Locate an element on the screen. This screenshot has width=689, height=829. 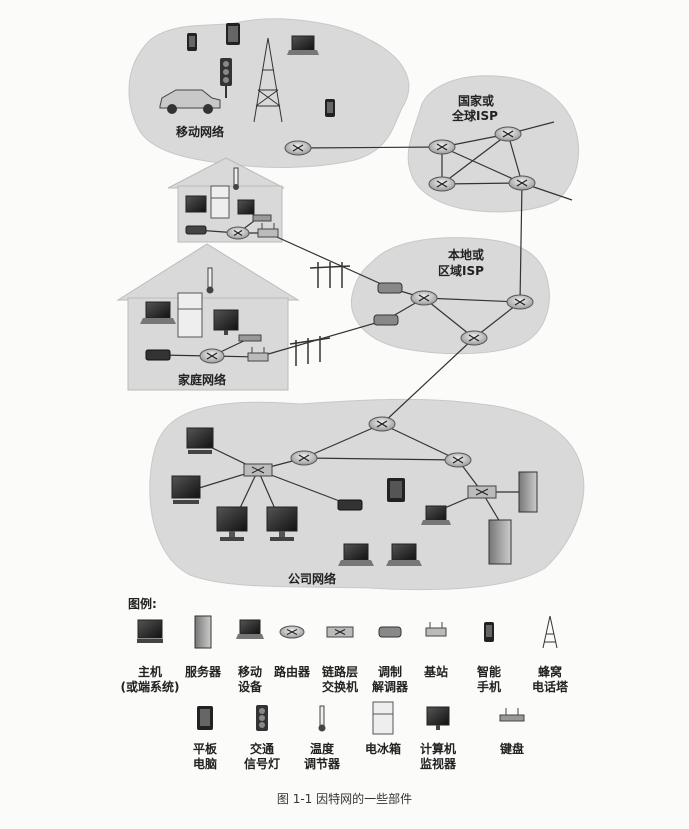
server-legend-icon is located at coordinates (203, 632).